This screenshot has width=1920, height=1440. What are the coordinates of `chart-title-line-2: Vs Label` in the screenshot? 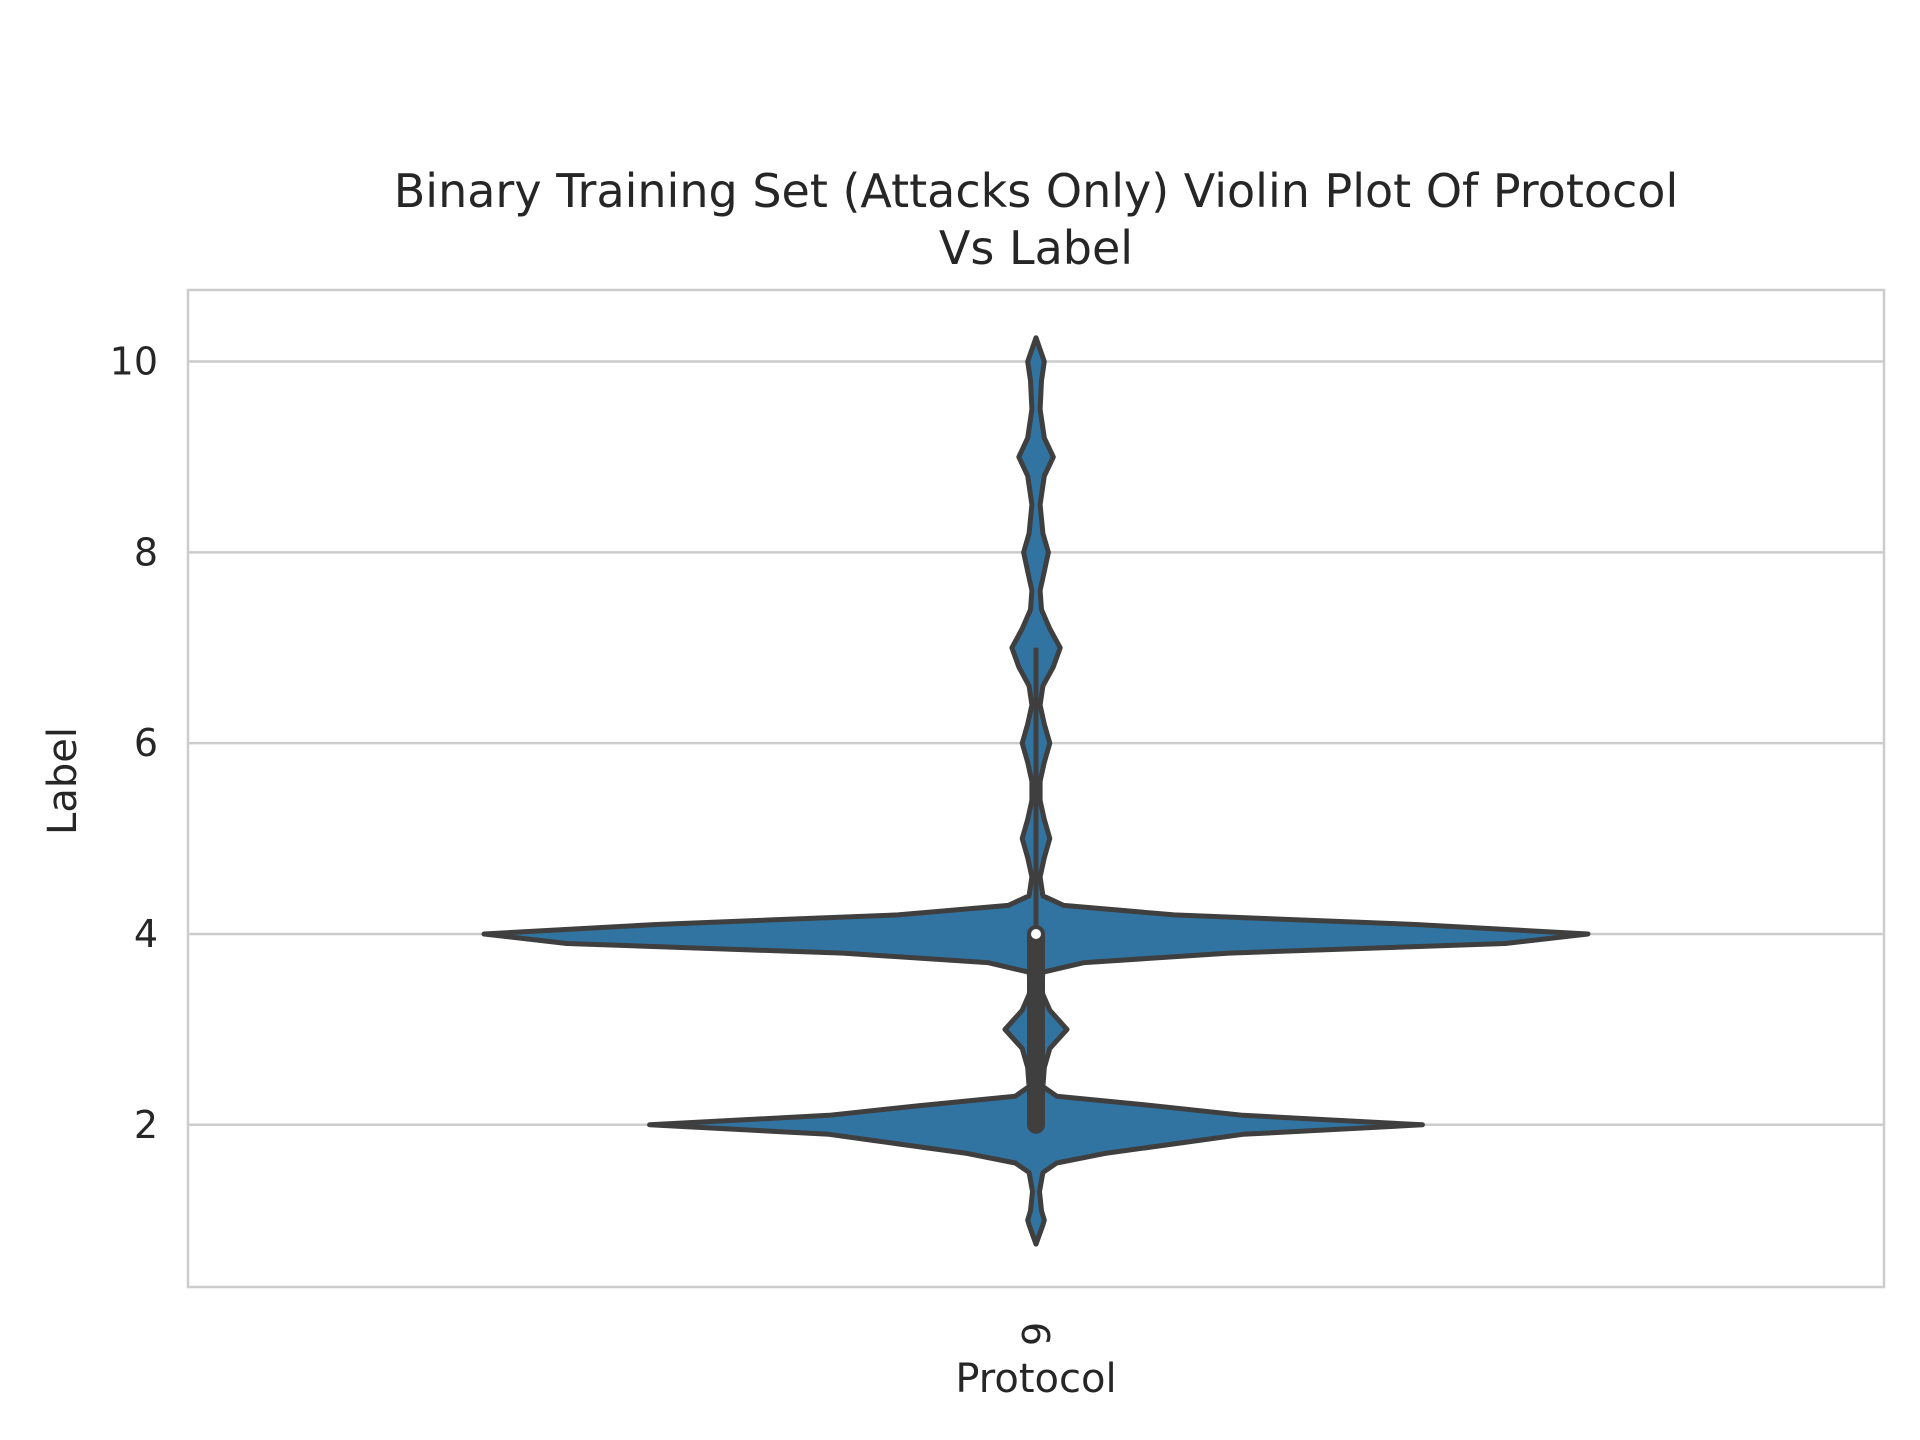 It's located at (1036, 248).